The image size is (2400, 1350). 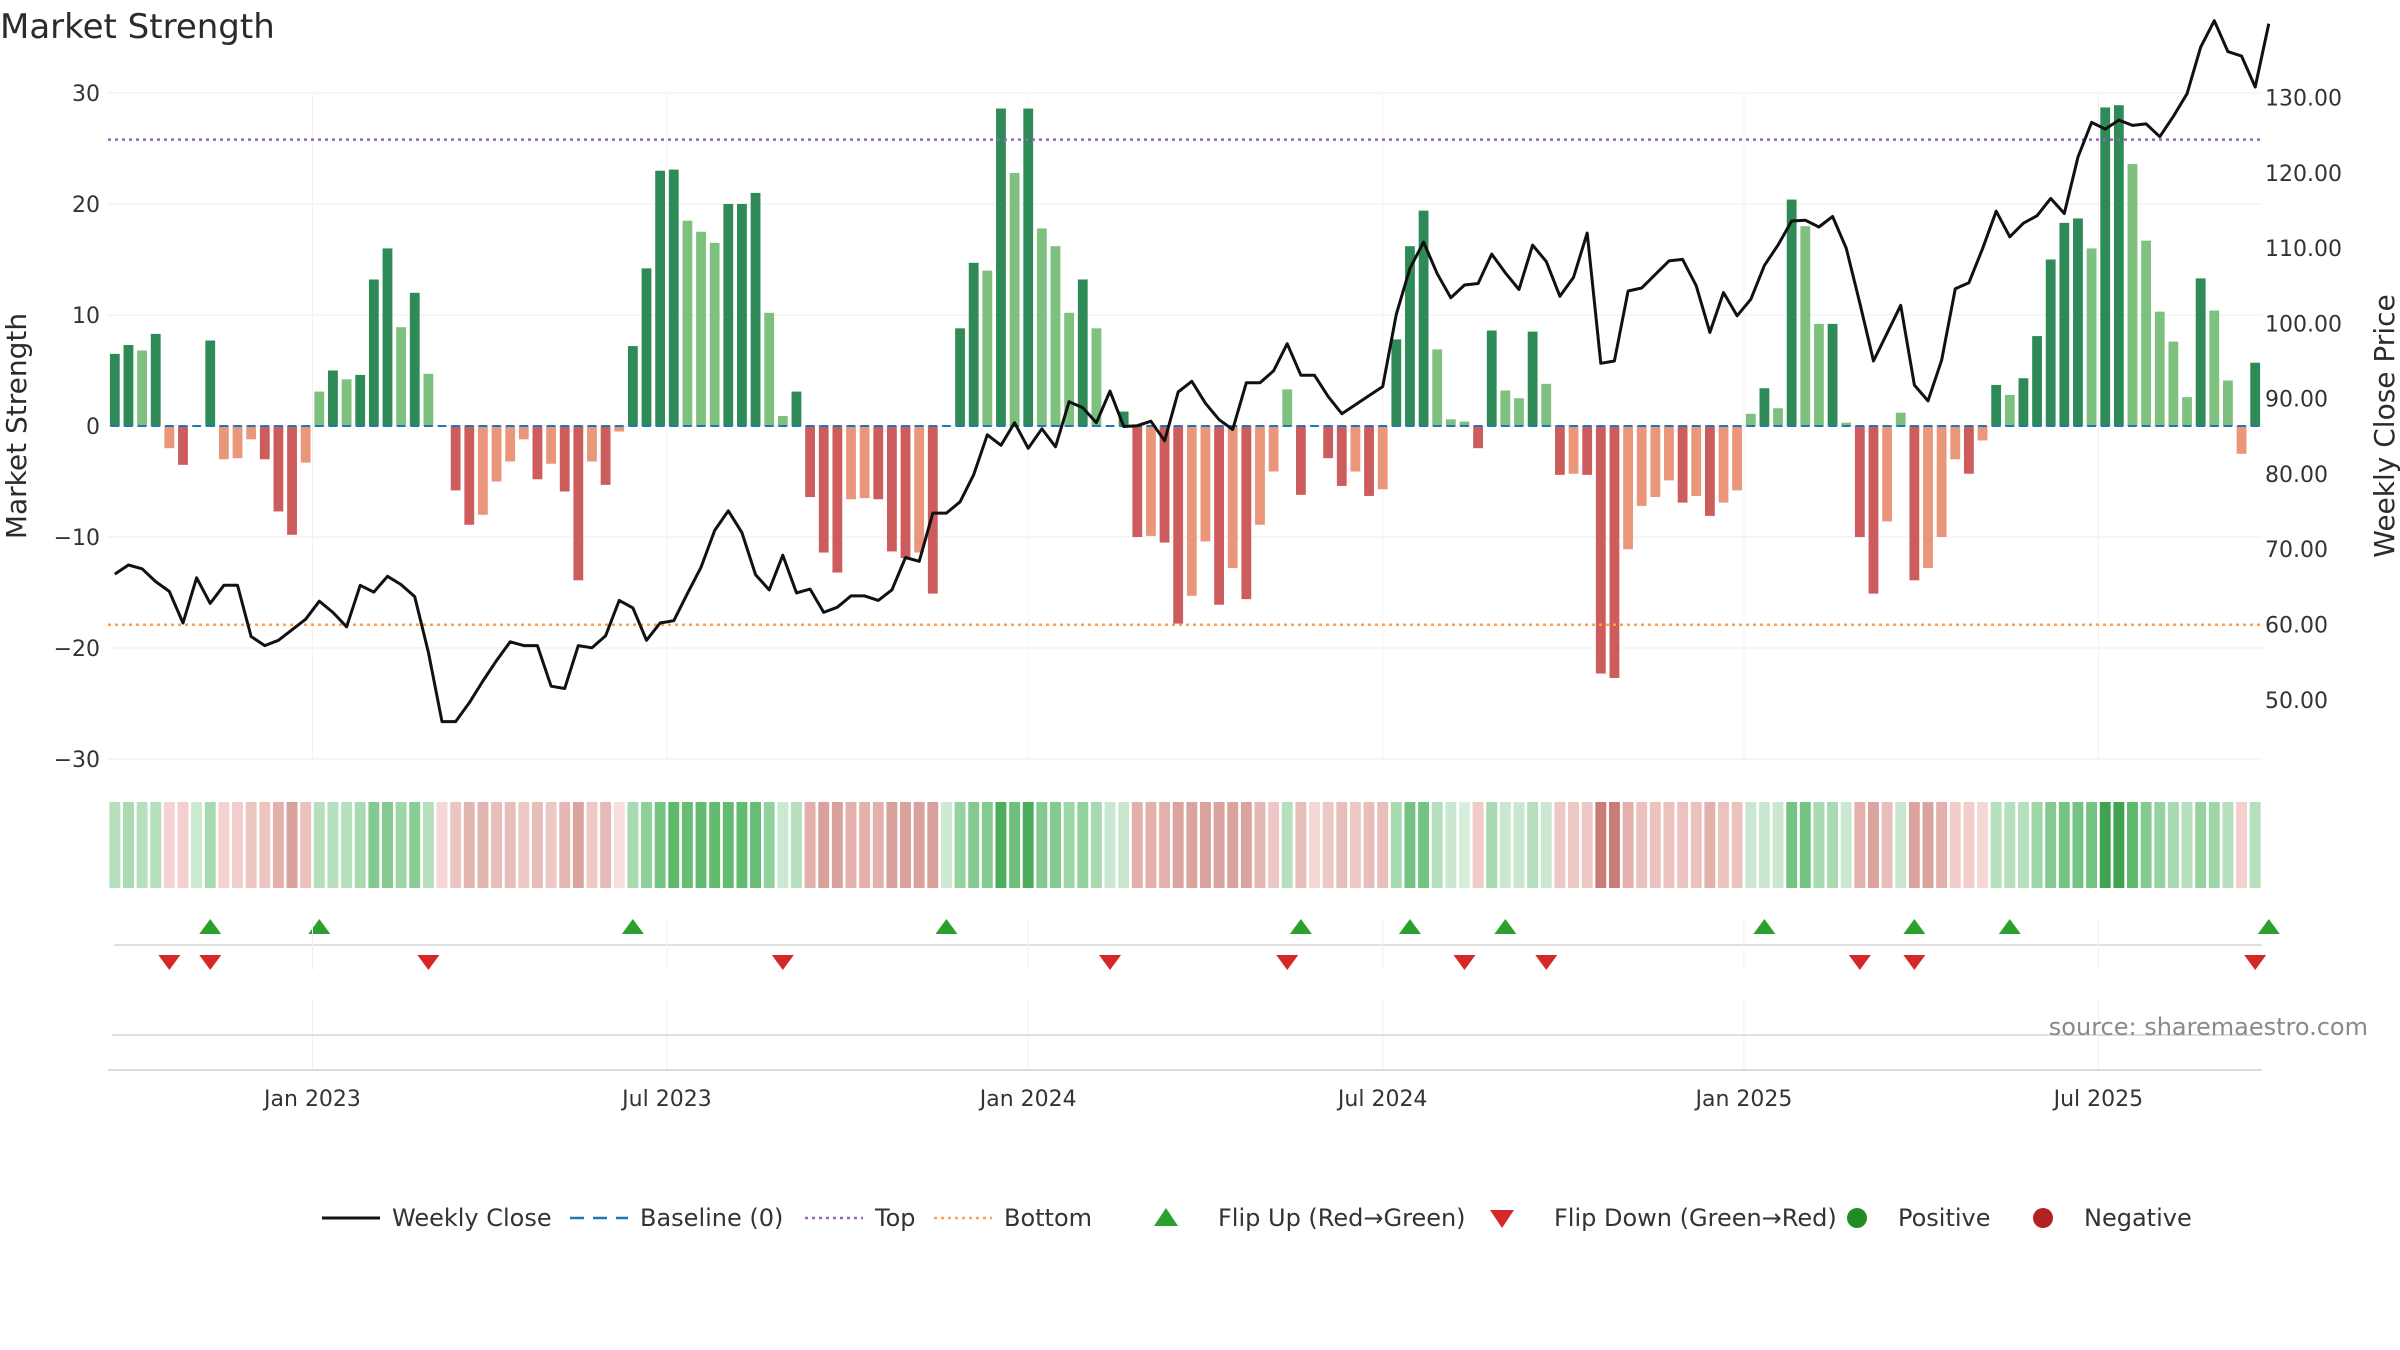 I want to click on x-tick-label: Jul 2025, so click(x=2098, y=1099).